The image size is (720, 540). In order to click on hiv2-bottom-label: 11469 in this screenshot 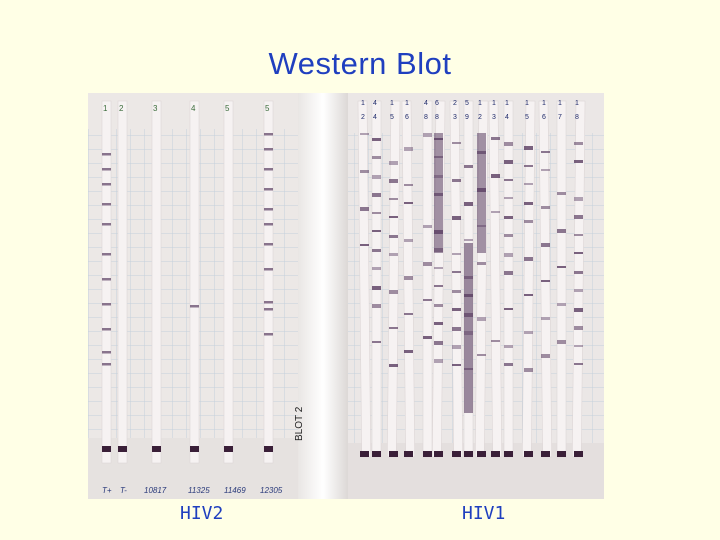, I will do `click(235, 490)`.